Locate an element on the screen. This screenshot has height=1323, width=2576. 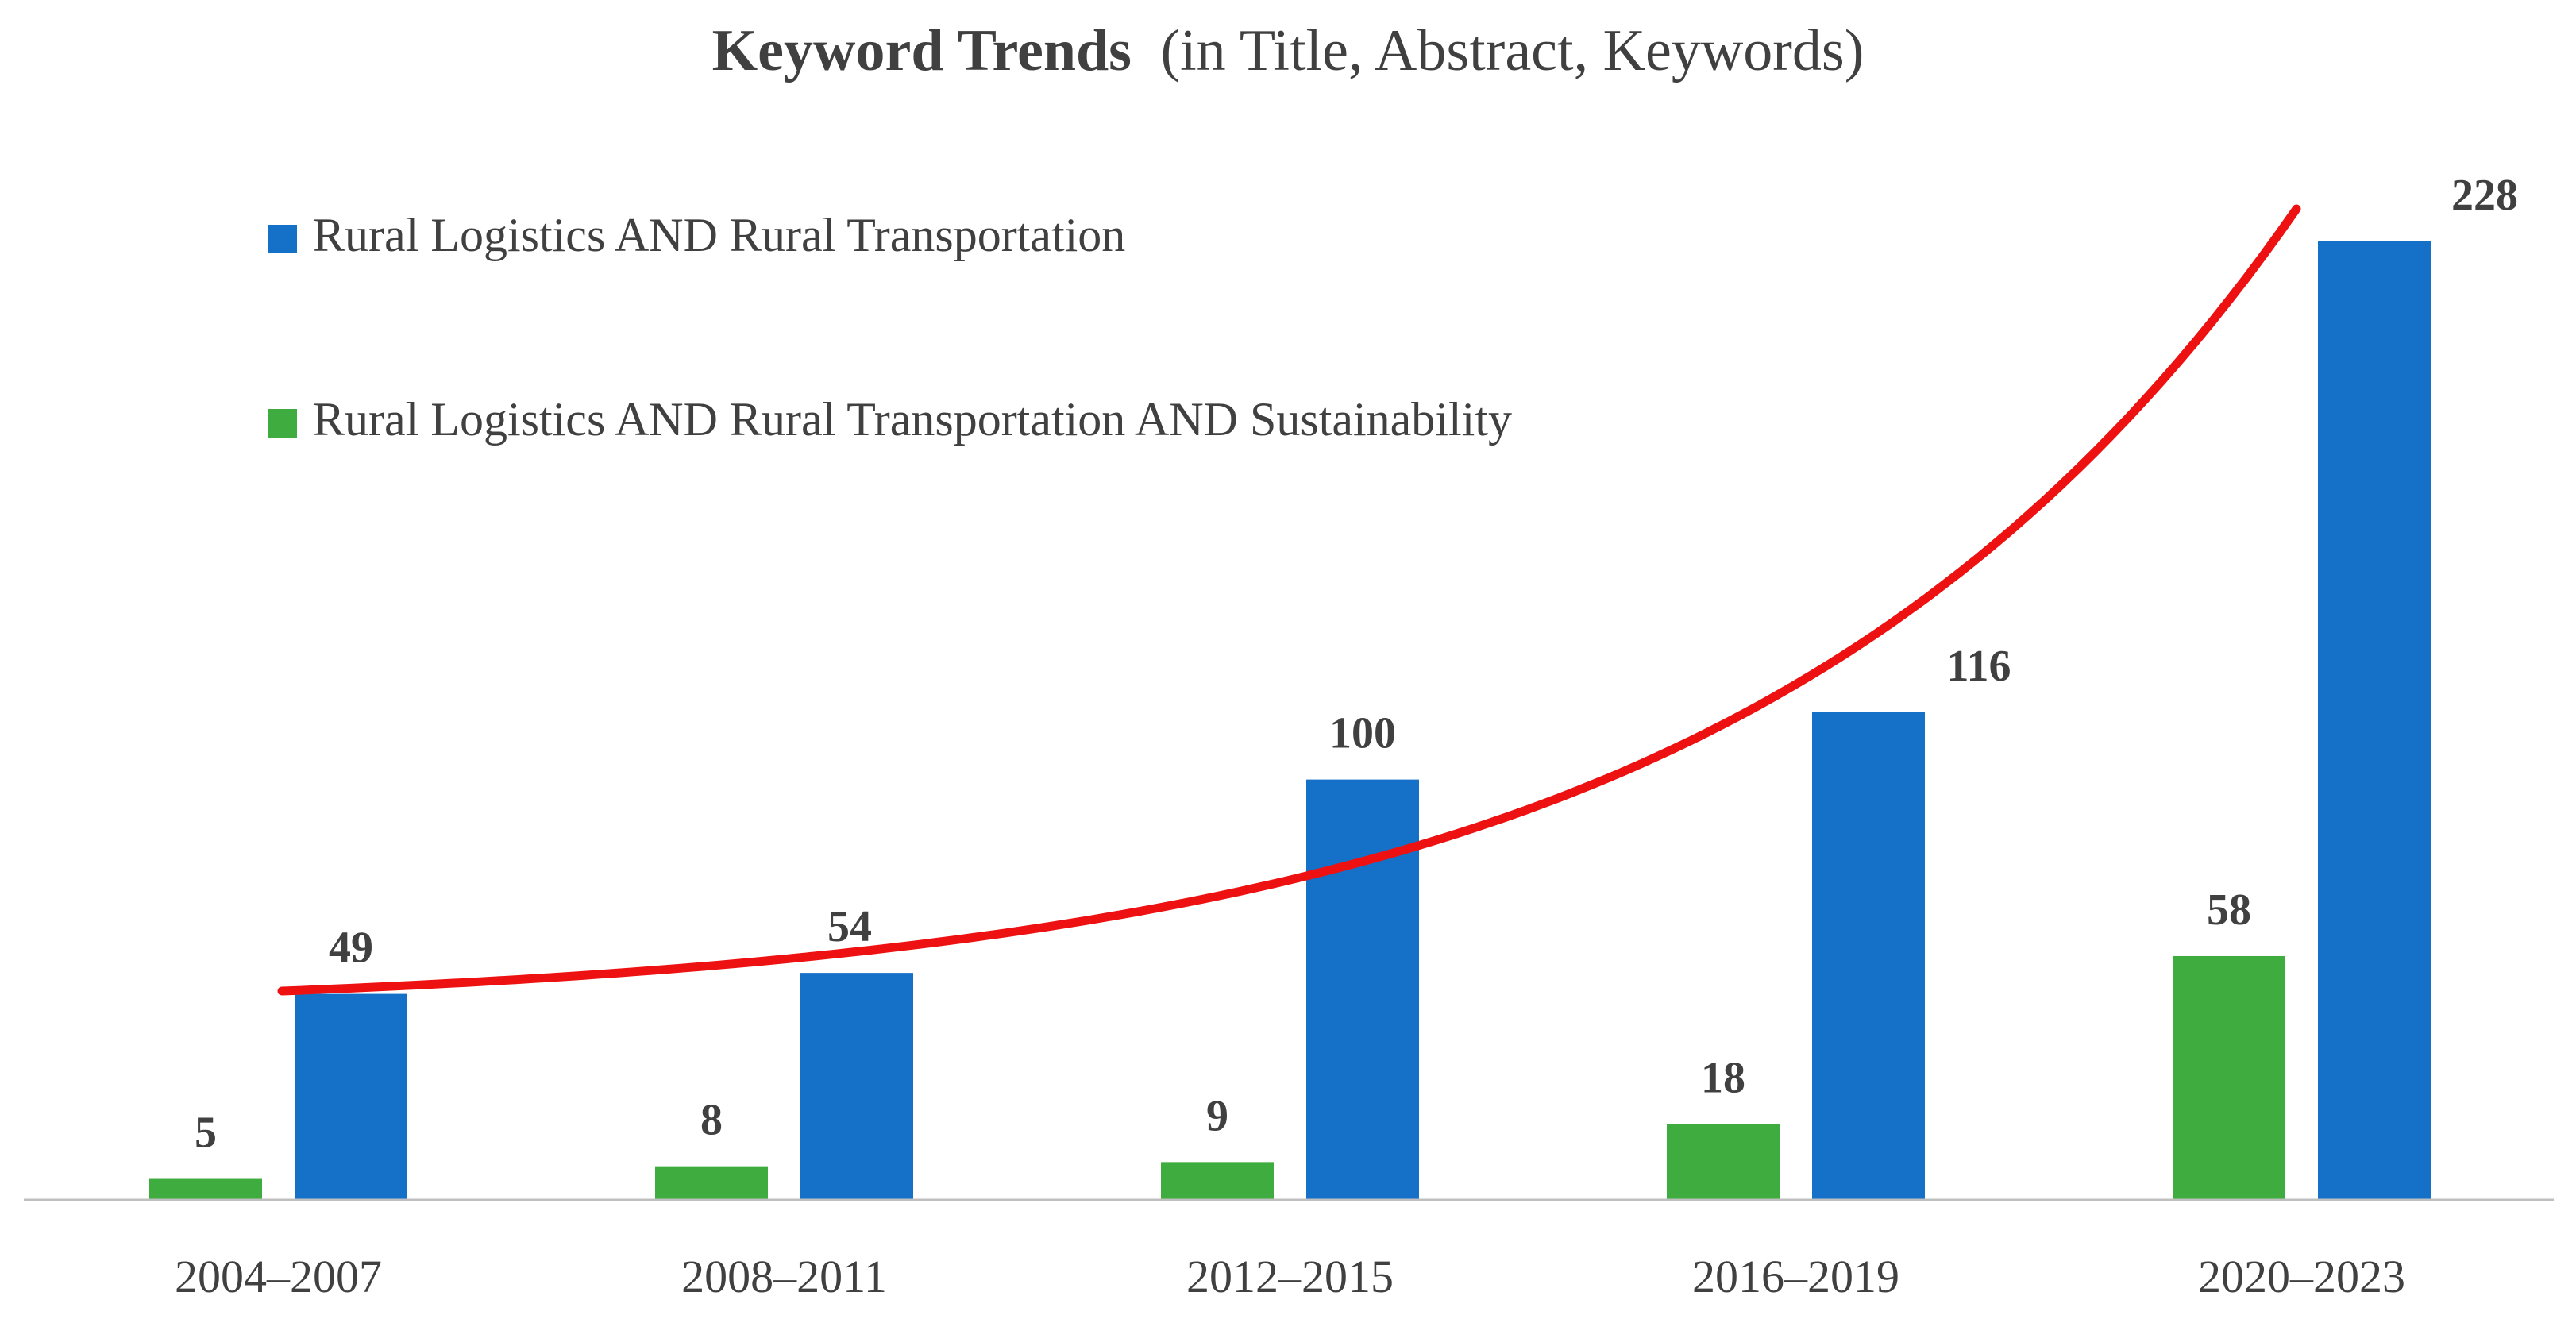
value-label-sustainability-2: 9 is located at coordinates (1217, 1115).